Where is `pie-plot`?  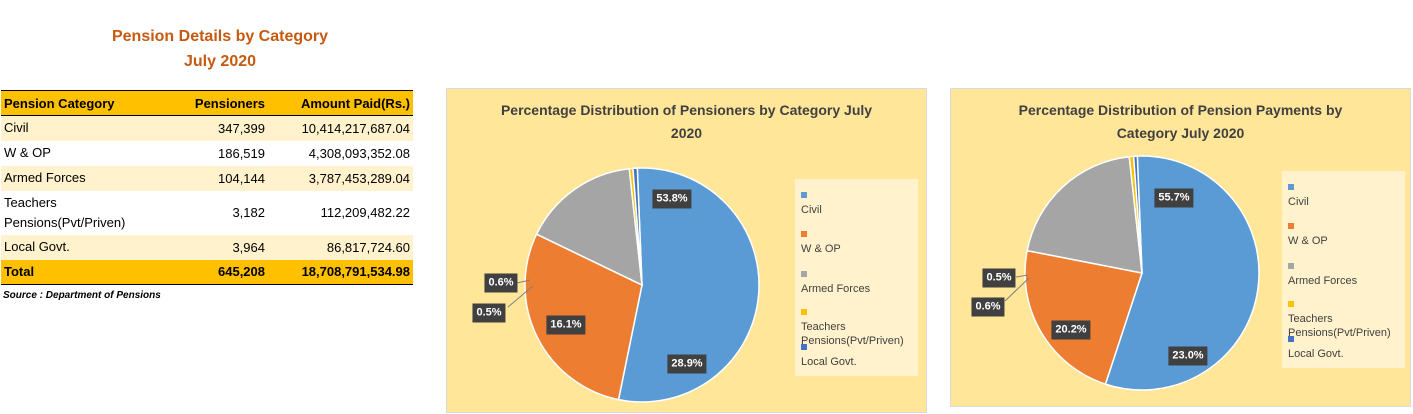 pie-plot is located at coordinates (1132, 273).